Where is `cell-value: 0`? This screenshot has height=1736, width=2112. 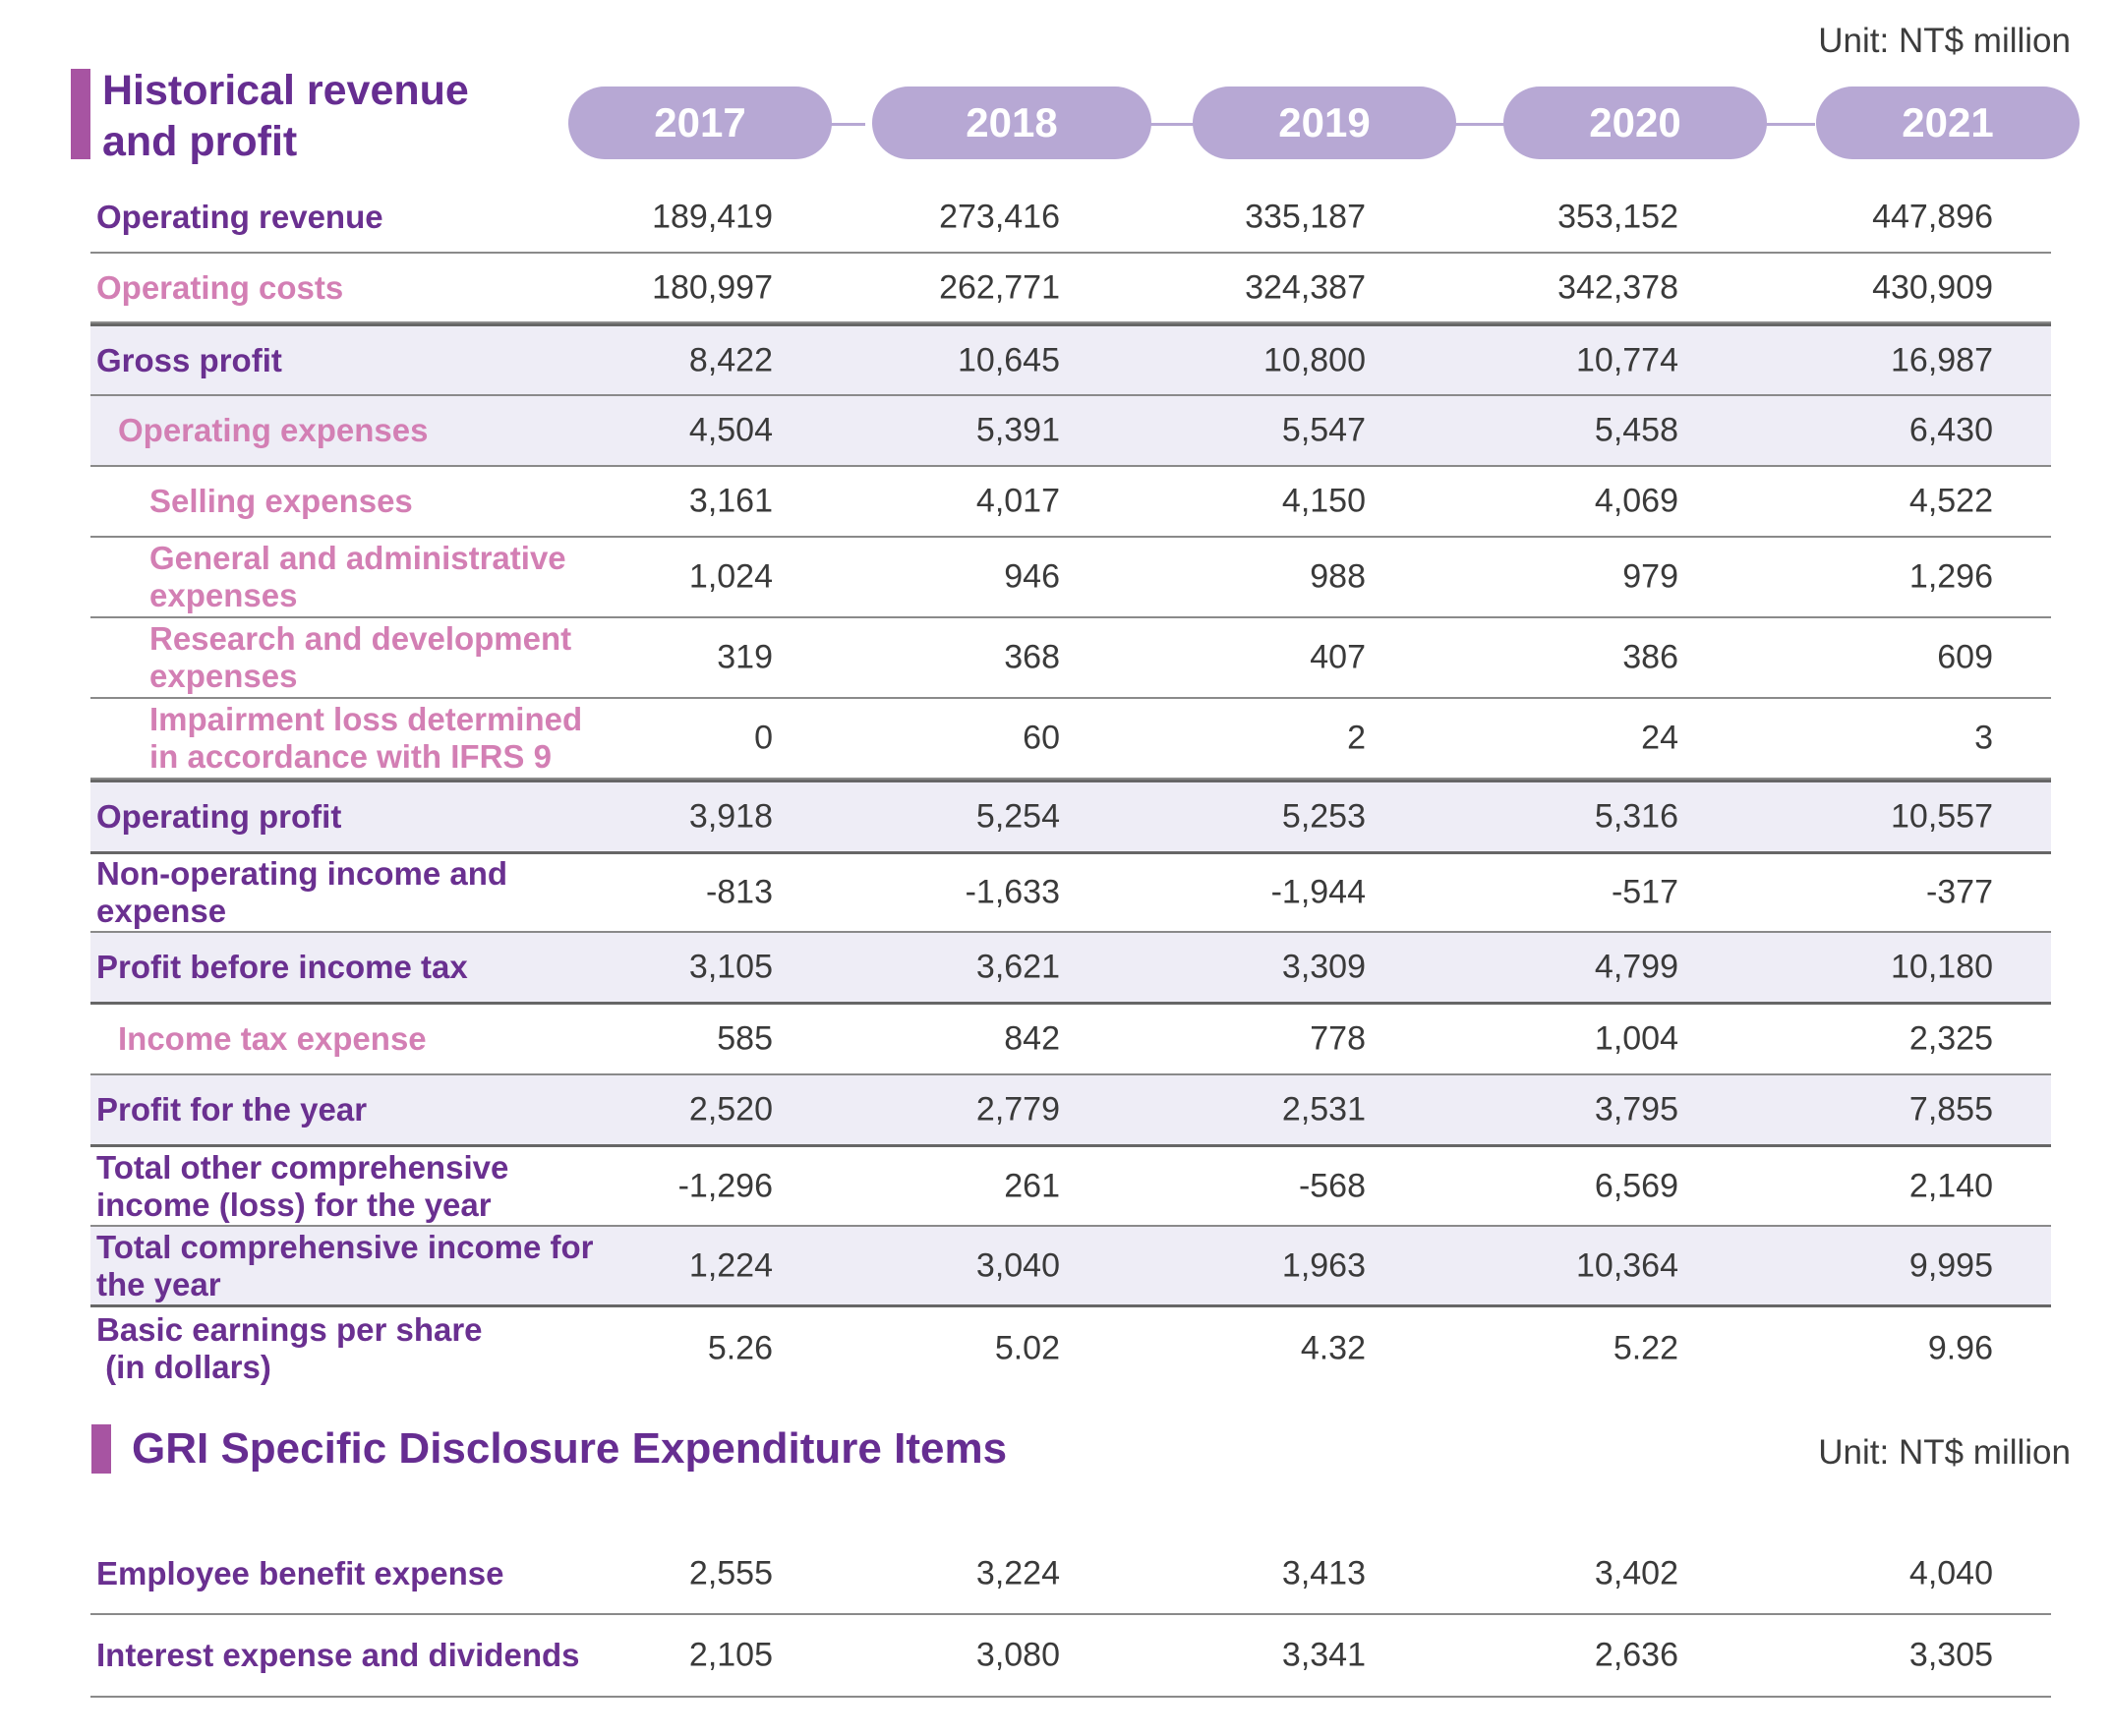
cell-value: 0 is located at coordinates (763, 738).